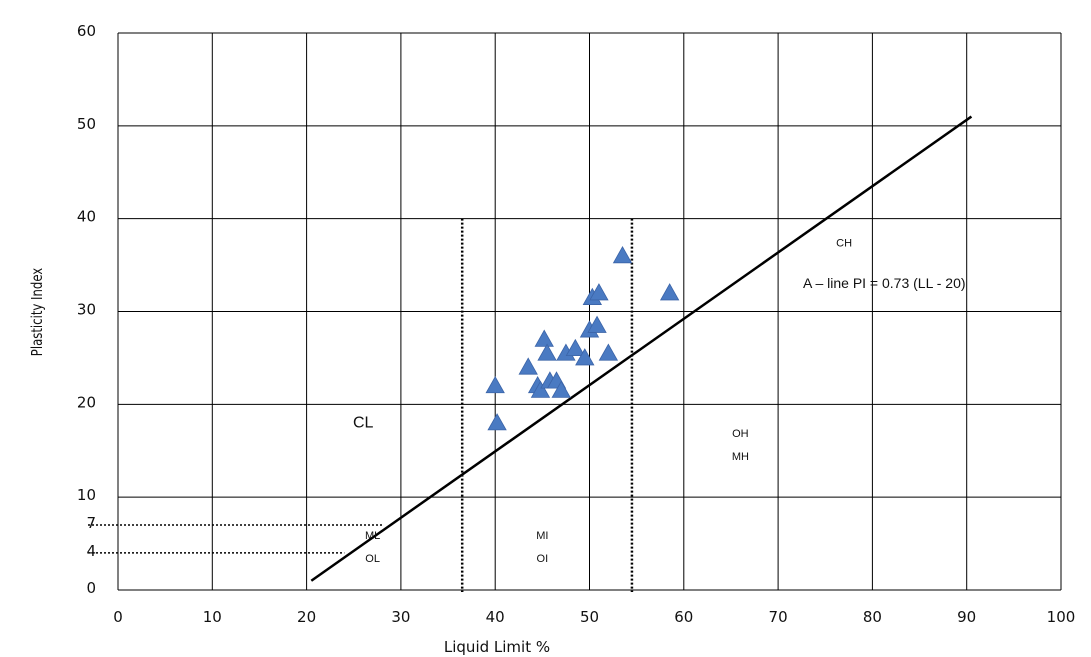  What do you see at coordinates (400, 617) in the screenshot?
I see `x-tick-label: 30` at bounding box center [400, 617].